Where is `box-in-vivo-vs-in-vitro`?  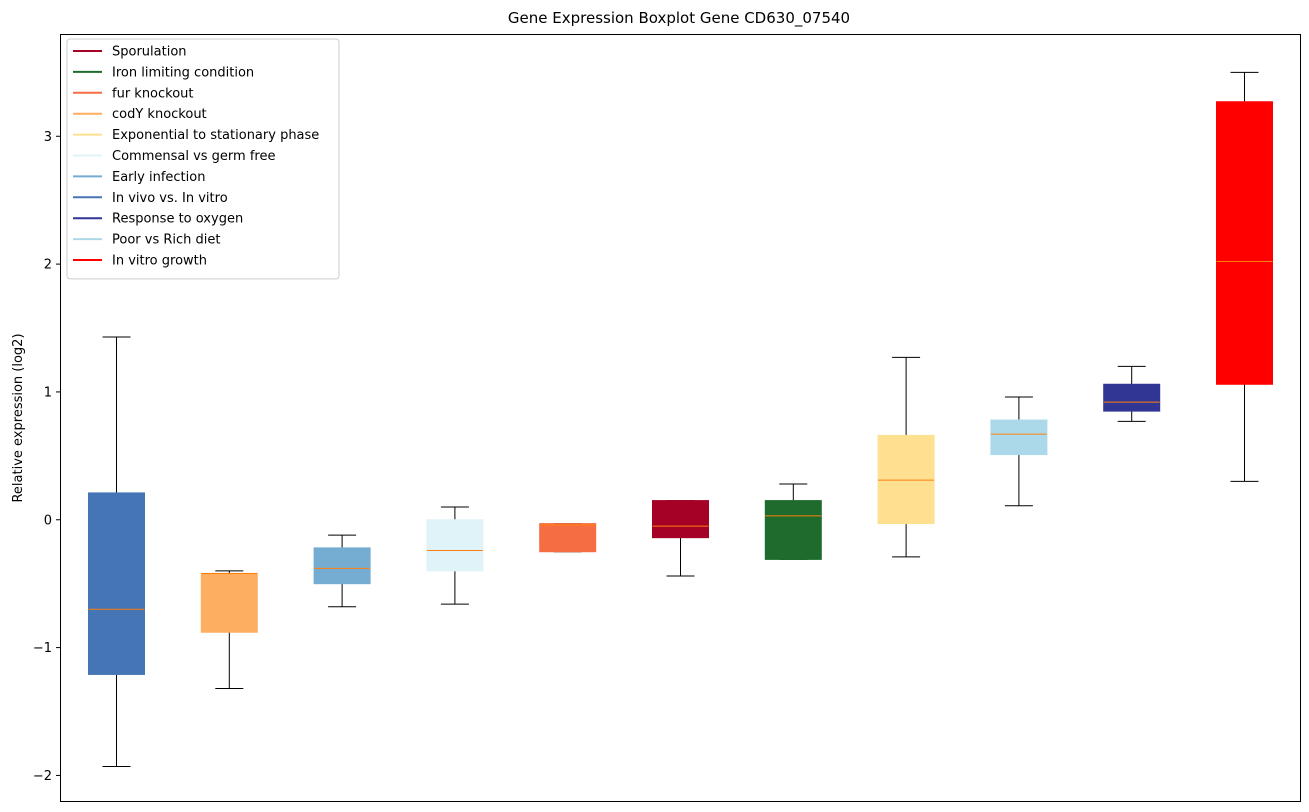
box-in-vivo-vs-in-vitro is located at coordinates (116, 551).